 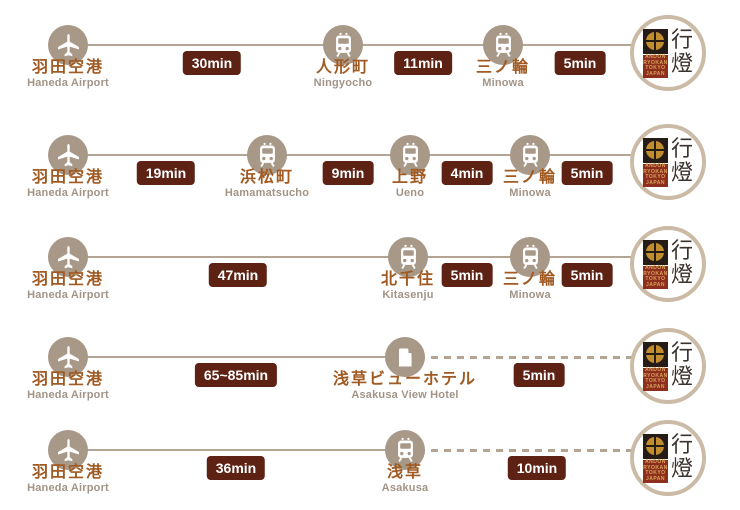 I want to click on station-name-en: Kitasenju, so click(x=408, y=295).